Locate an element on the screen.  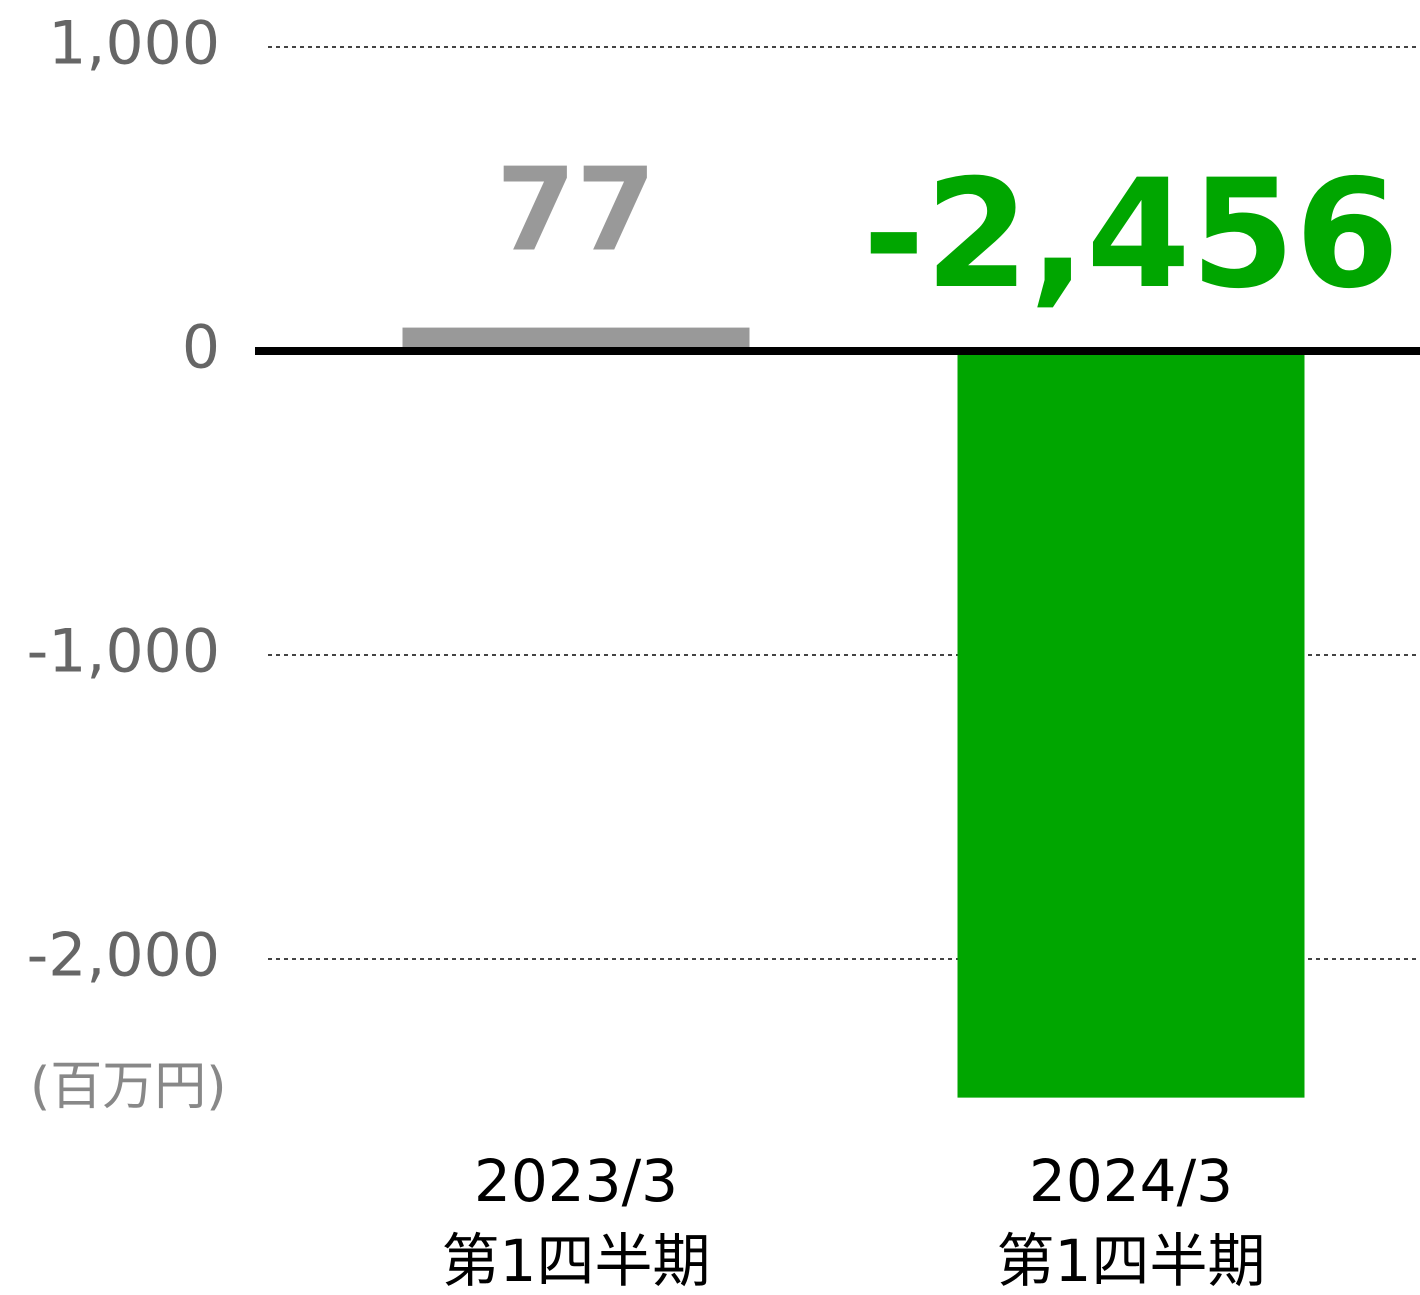
y-tick-label: -2,000 is located at coordinates (123, 956).